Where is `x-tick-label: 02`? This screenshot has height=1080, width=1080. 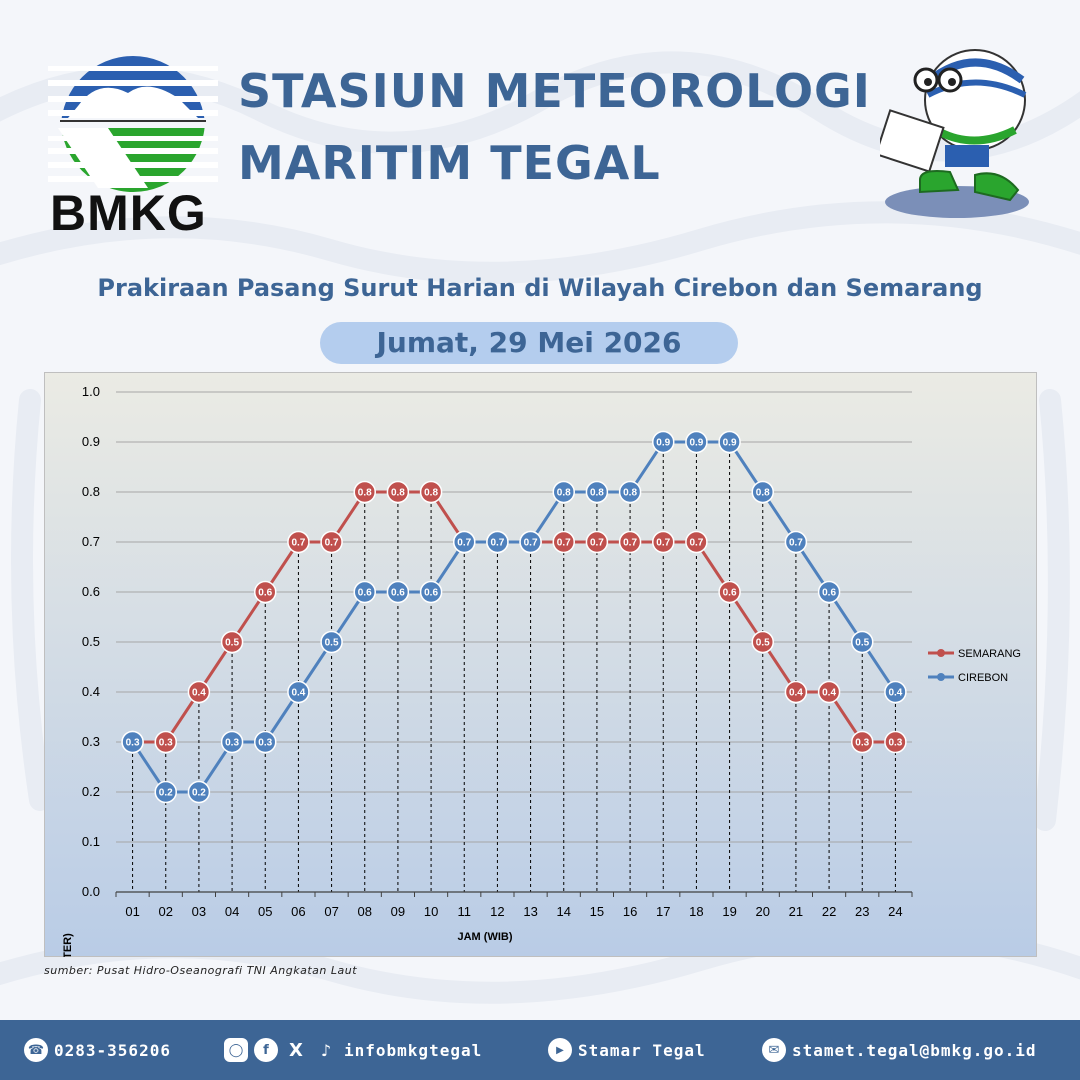
x-tick-label: 02 is located at coordinates (166, 911).